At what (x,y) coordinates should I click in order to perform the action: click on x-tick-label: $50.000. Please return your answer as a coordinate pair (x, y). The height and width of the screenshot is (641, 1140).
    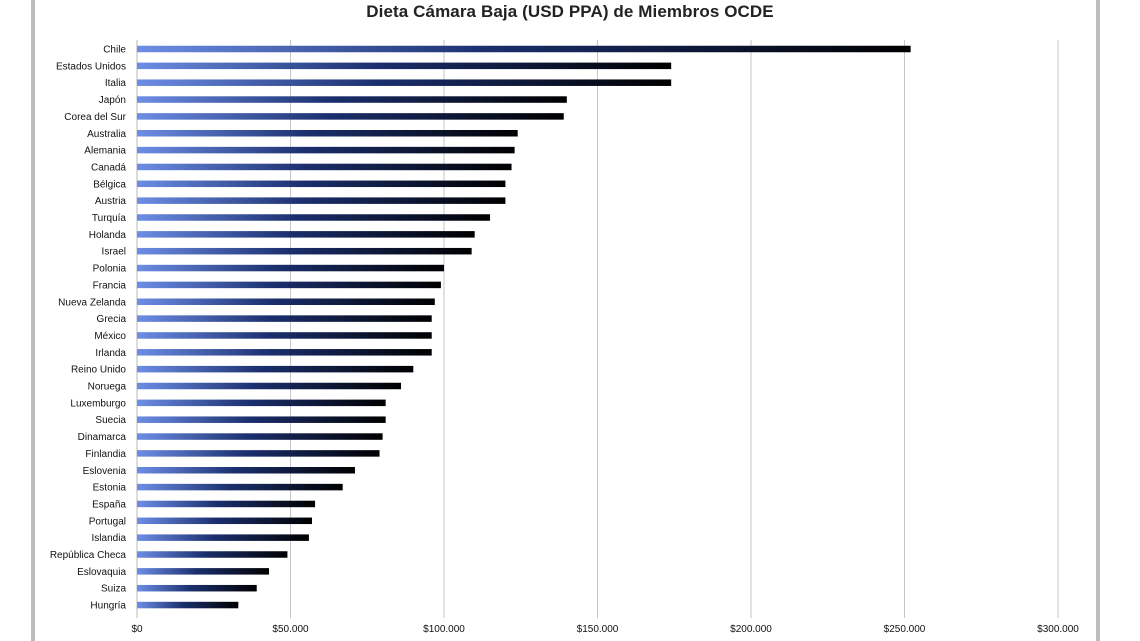
    Looking at the image, I should click on (290, 629).